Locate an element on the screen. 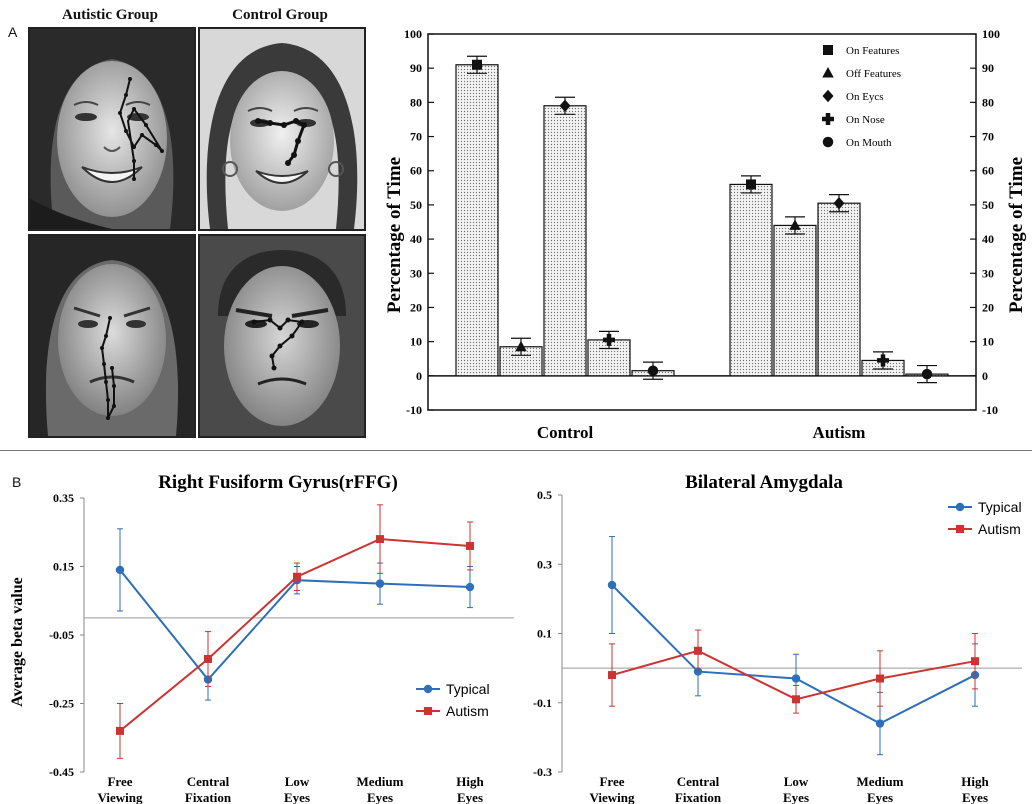 The image size is (1032, 804). bar-y-tick-label-right: 50 is located at coordinates (988, 205).